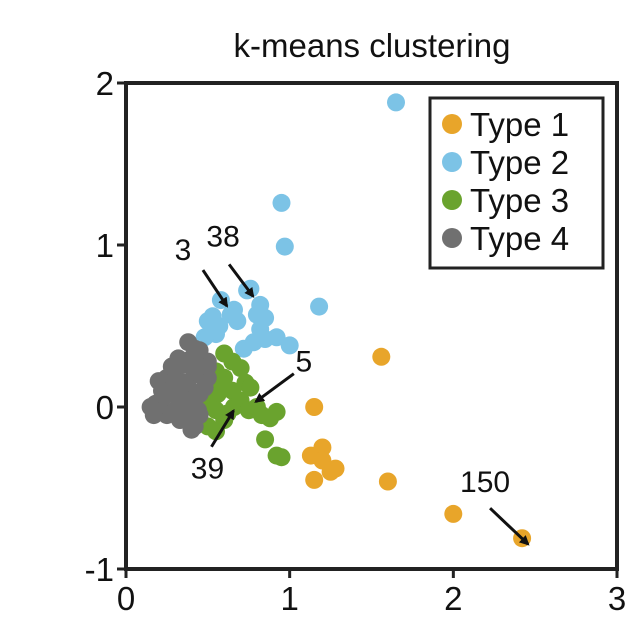 The width and height of the screenshot is (635, 633). I want to click on y-axis: -1 0 1 2, so click(105, 326).